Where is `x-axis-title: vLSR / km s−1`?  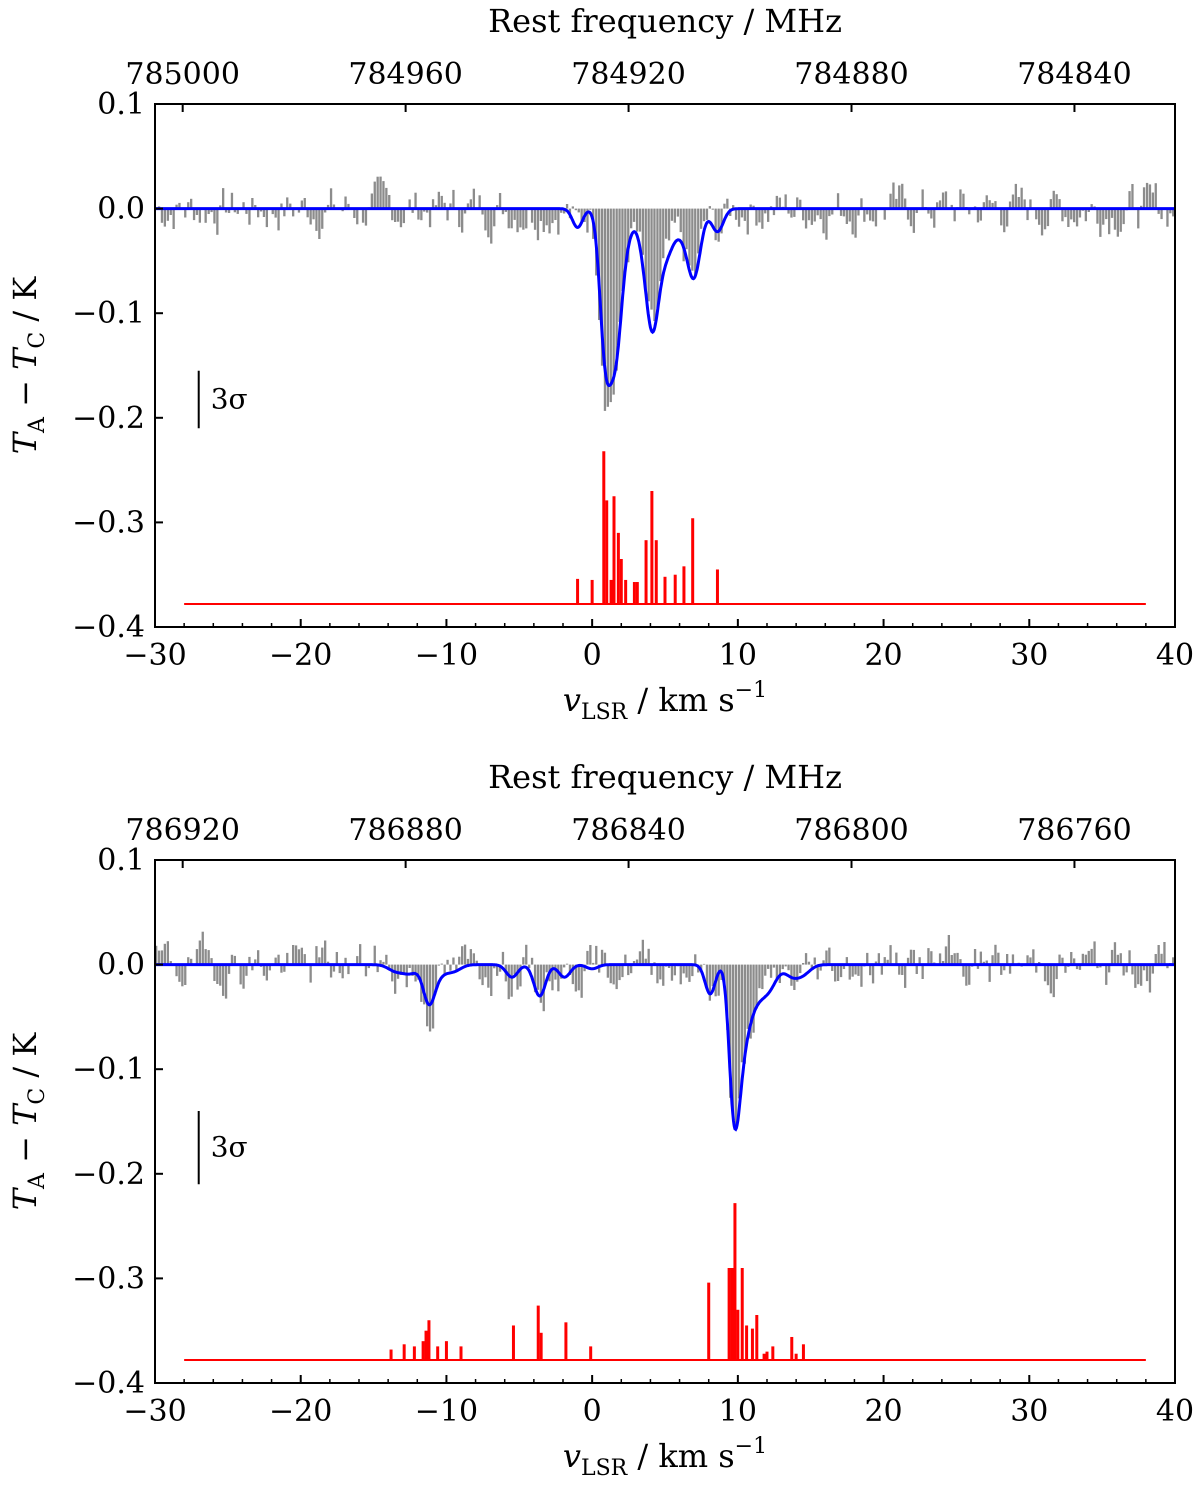
x-axis-title: vLSR / km s−1 is located at coordinates (665, 1457).